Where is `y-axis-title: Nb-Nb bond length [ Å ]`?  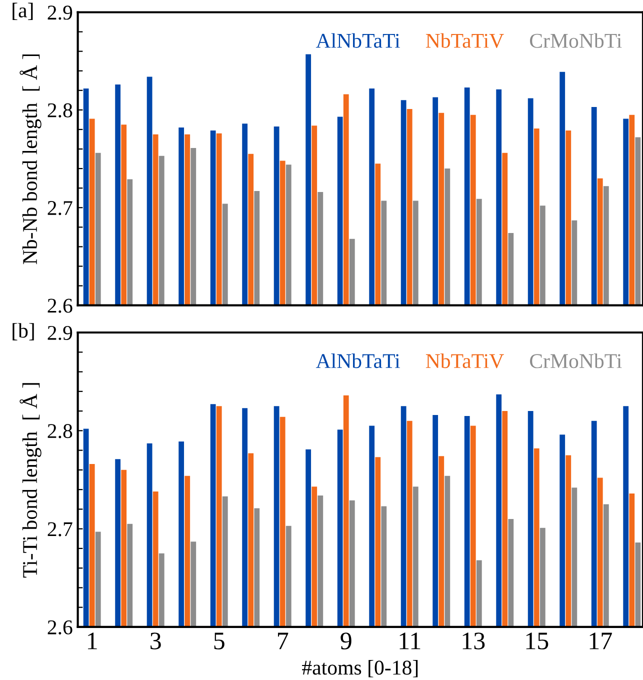 y-axis-title: Nb-Nb bond length [ Å ] is located at coordinates (31, 159).